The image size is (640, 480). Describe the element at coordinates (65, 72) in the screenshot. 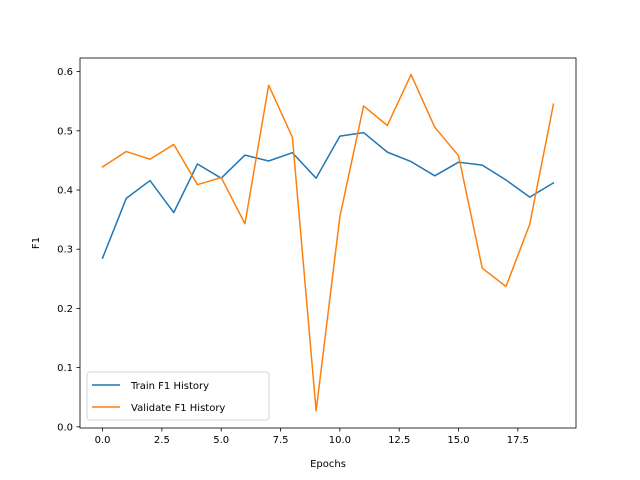

I see `y-tick-label: 0.6` at that location.